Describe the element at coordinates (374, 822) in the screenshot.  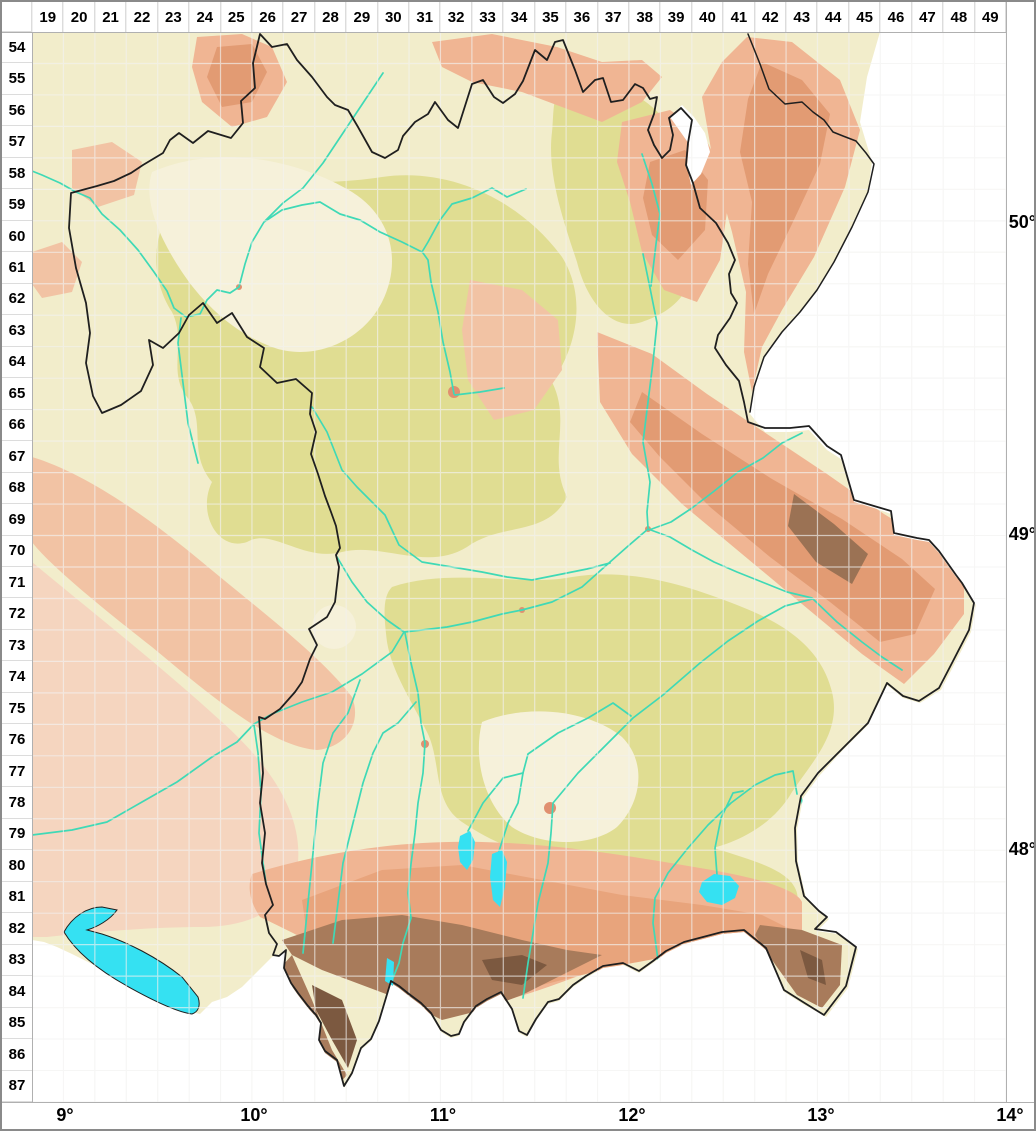
I see `river-wertach` at that location.